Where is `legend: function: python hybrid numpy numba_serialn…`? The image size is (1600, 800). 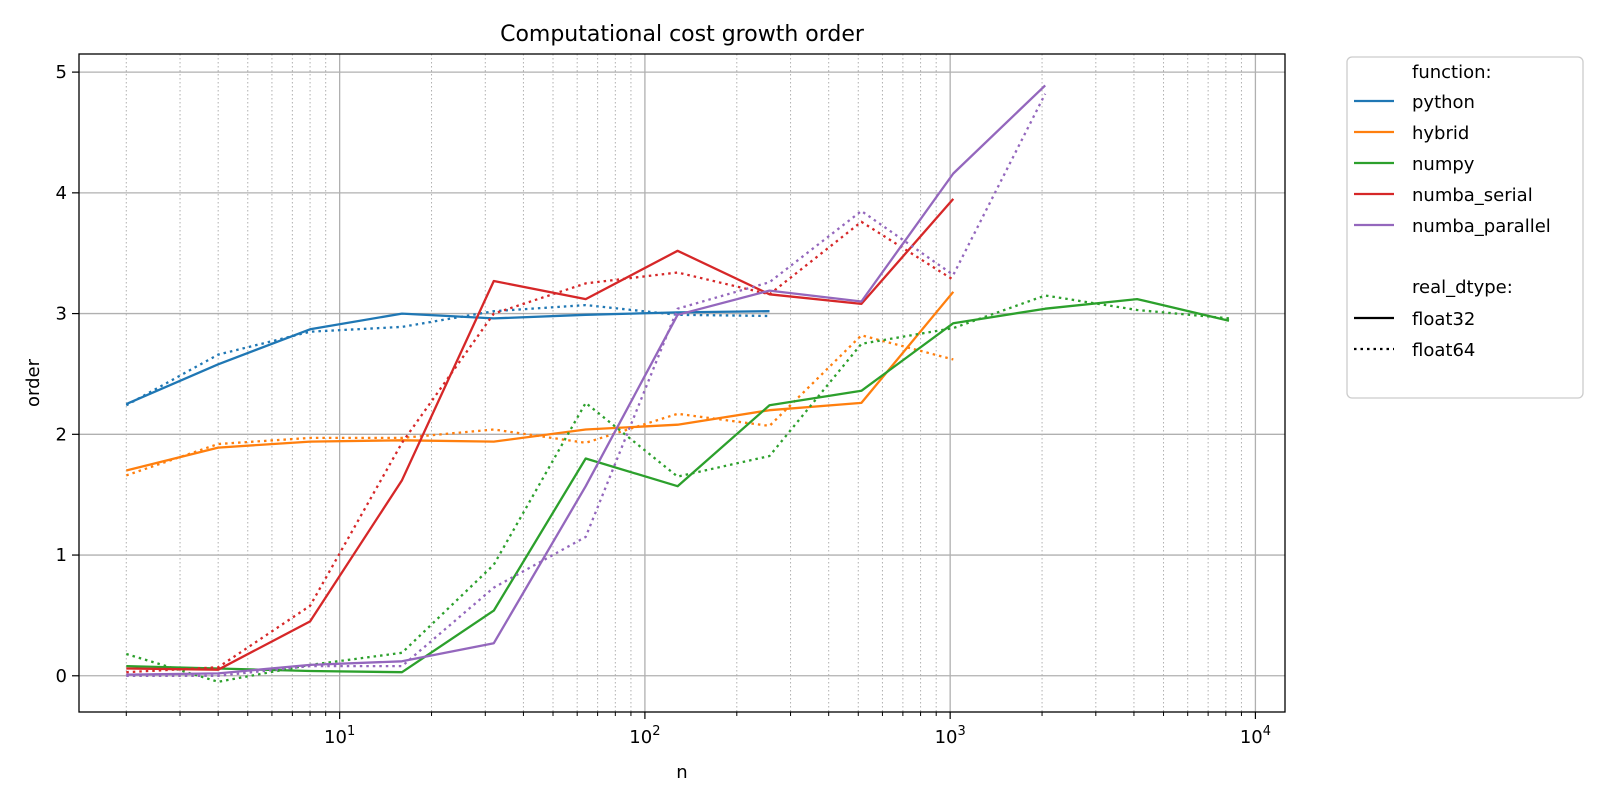
legend: function: python hybrid numpy numba_serialn… is located at coordinates (1465, 227).